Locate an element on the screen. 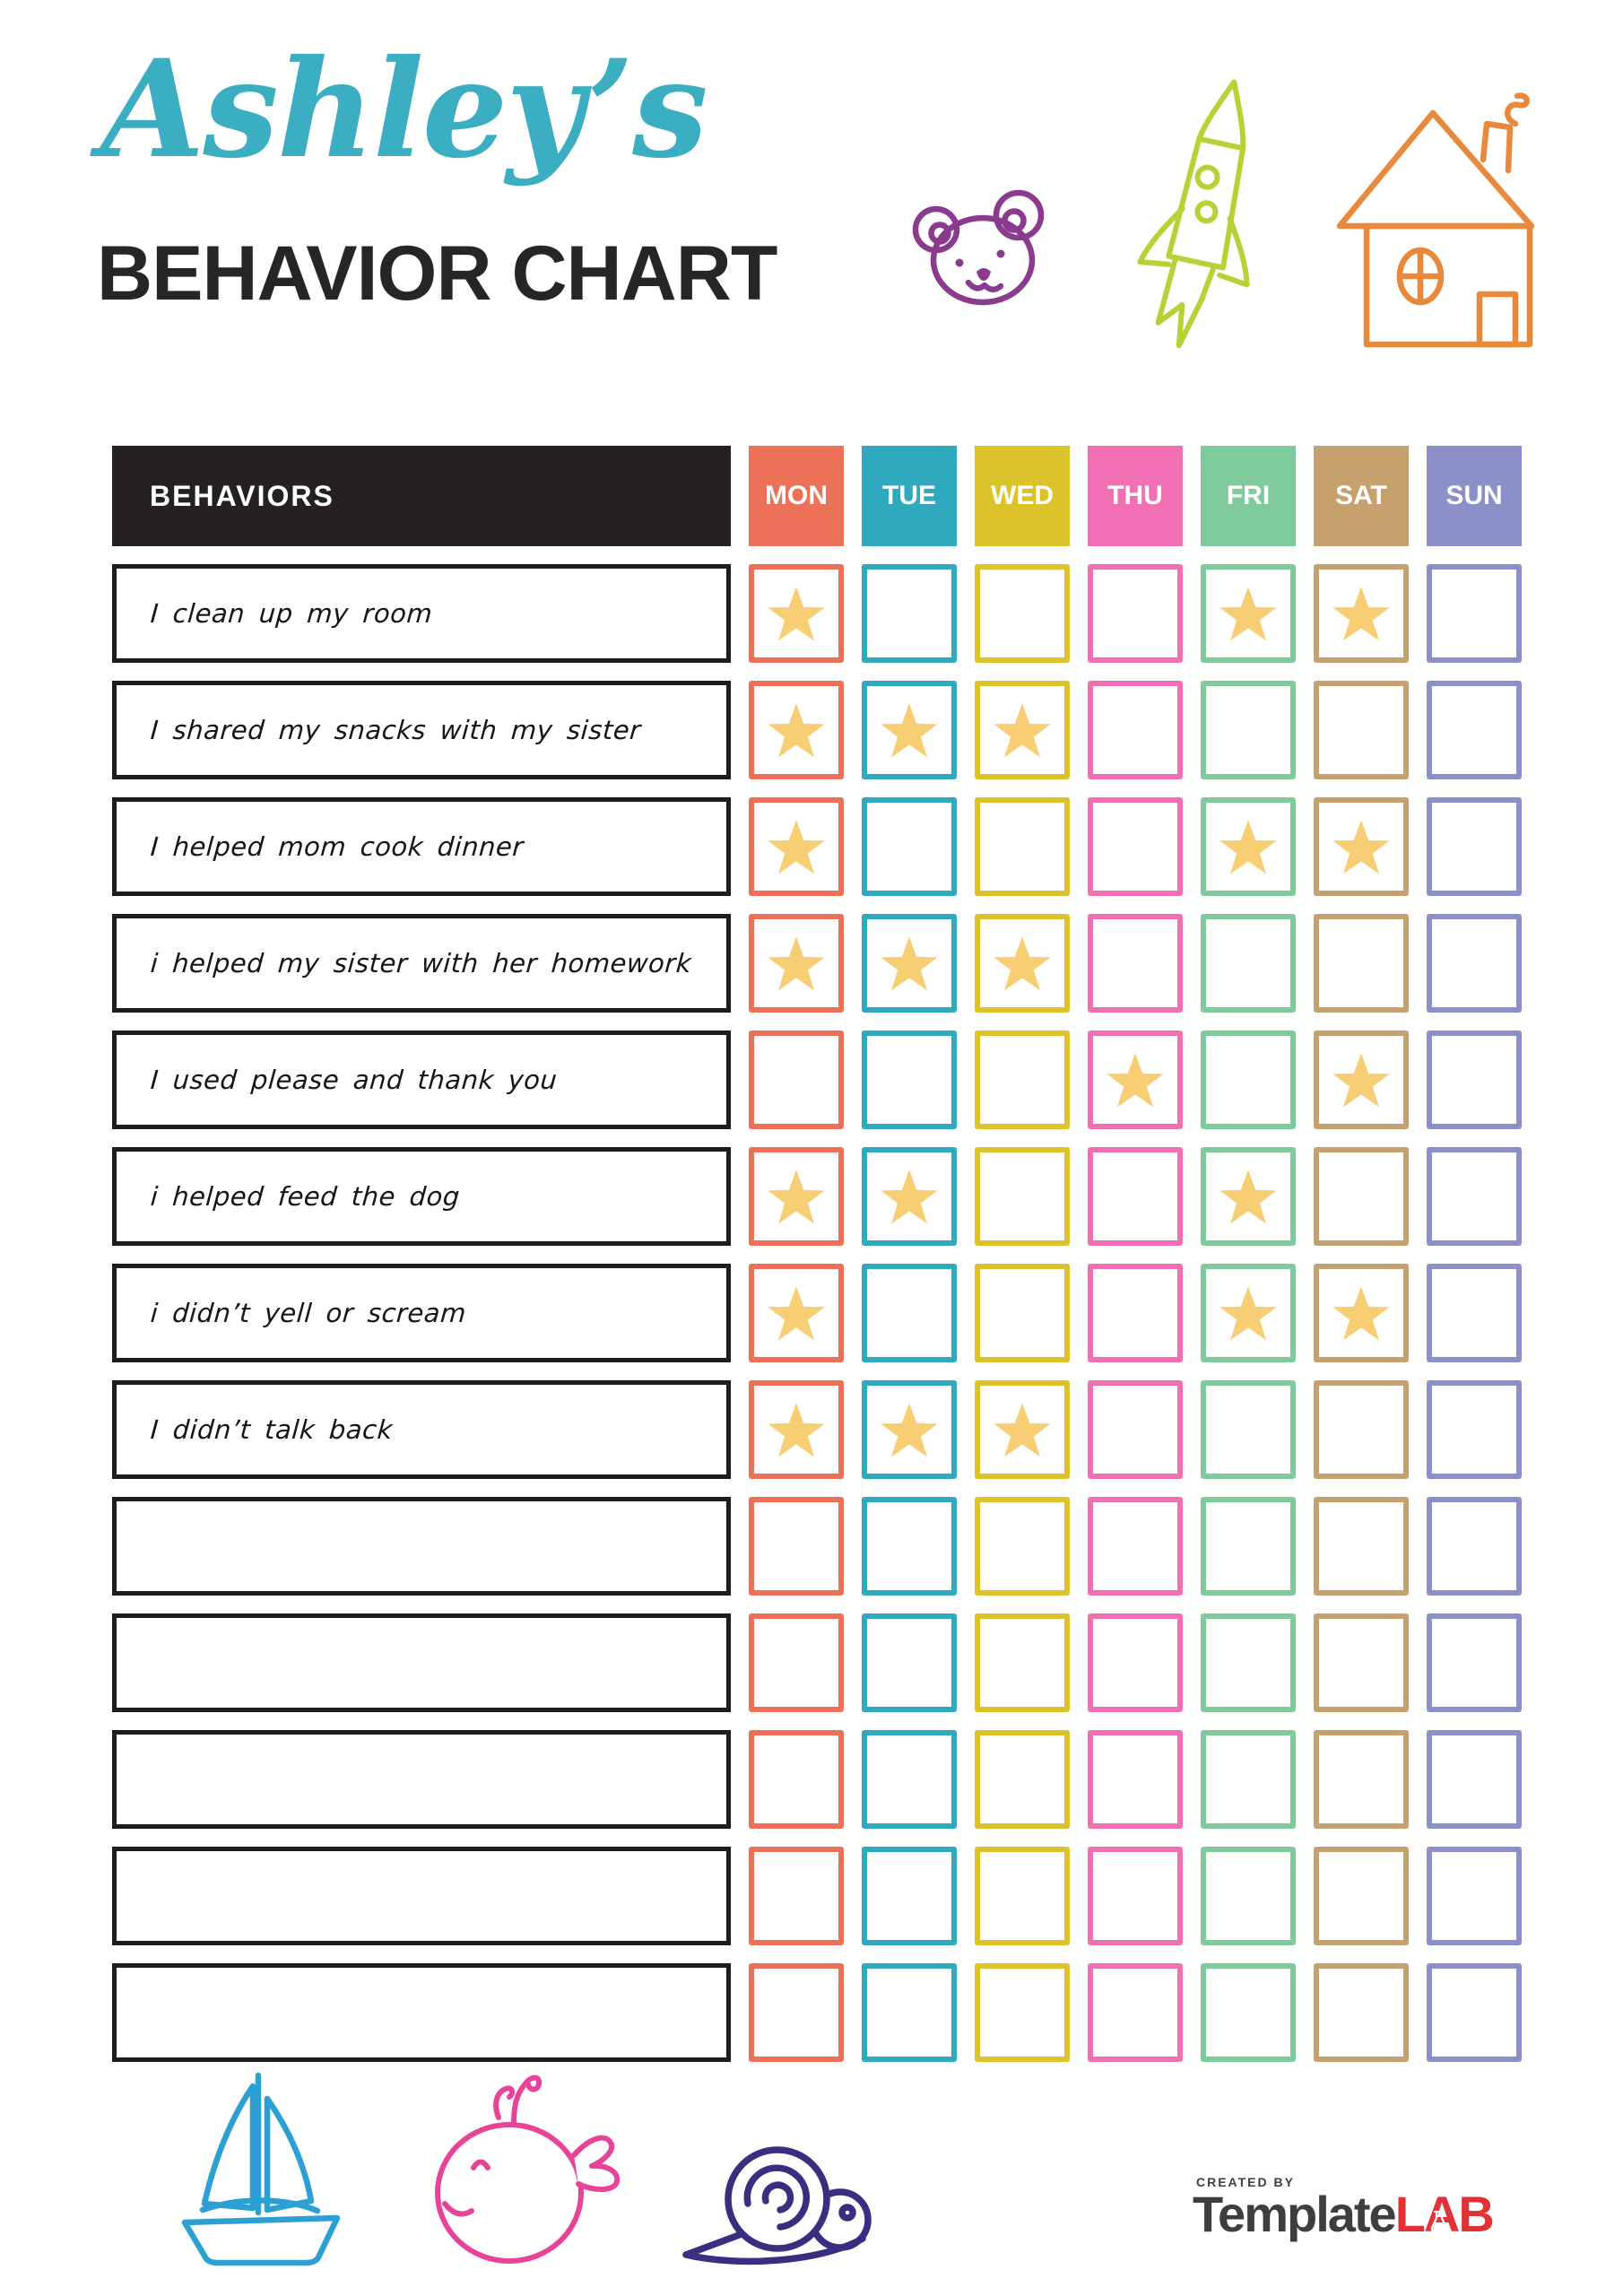 This screenshot has height=2296, width=1623. behavior-cell-row4: i helped my sister with her homework is located at coordinates (421, 963).